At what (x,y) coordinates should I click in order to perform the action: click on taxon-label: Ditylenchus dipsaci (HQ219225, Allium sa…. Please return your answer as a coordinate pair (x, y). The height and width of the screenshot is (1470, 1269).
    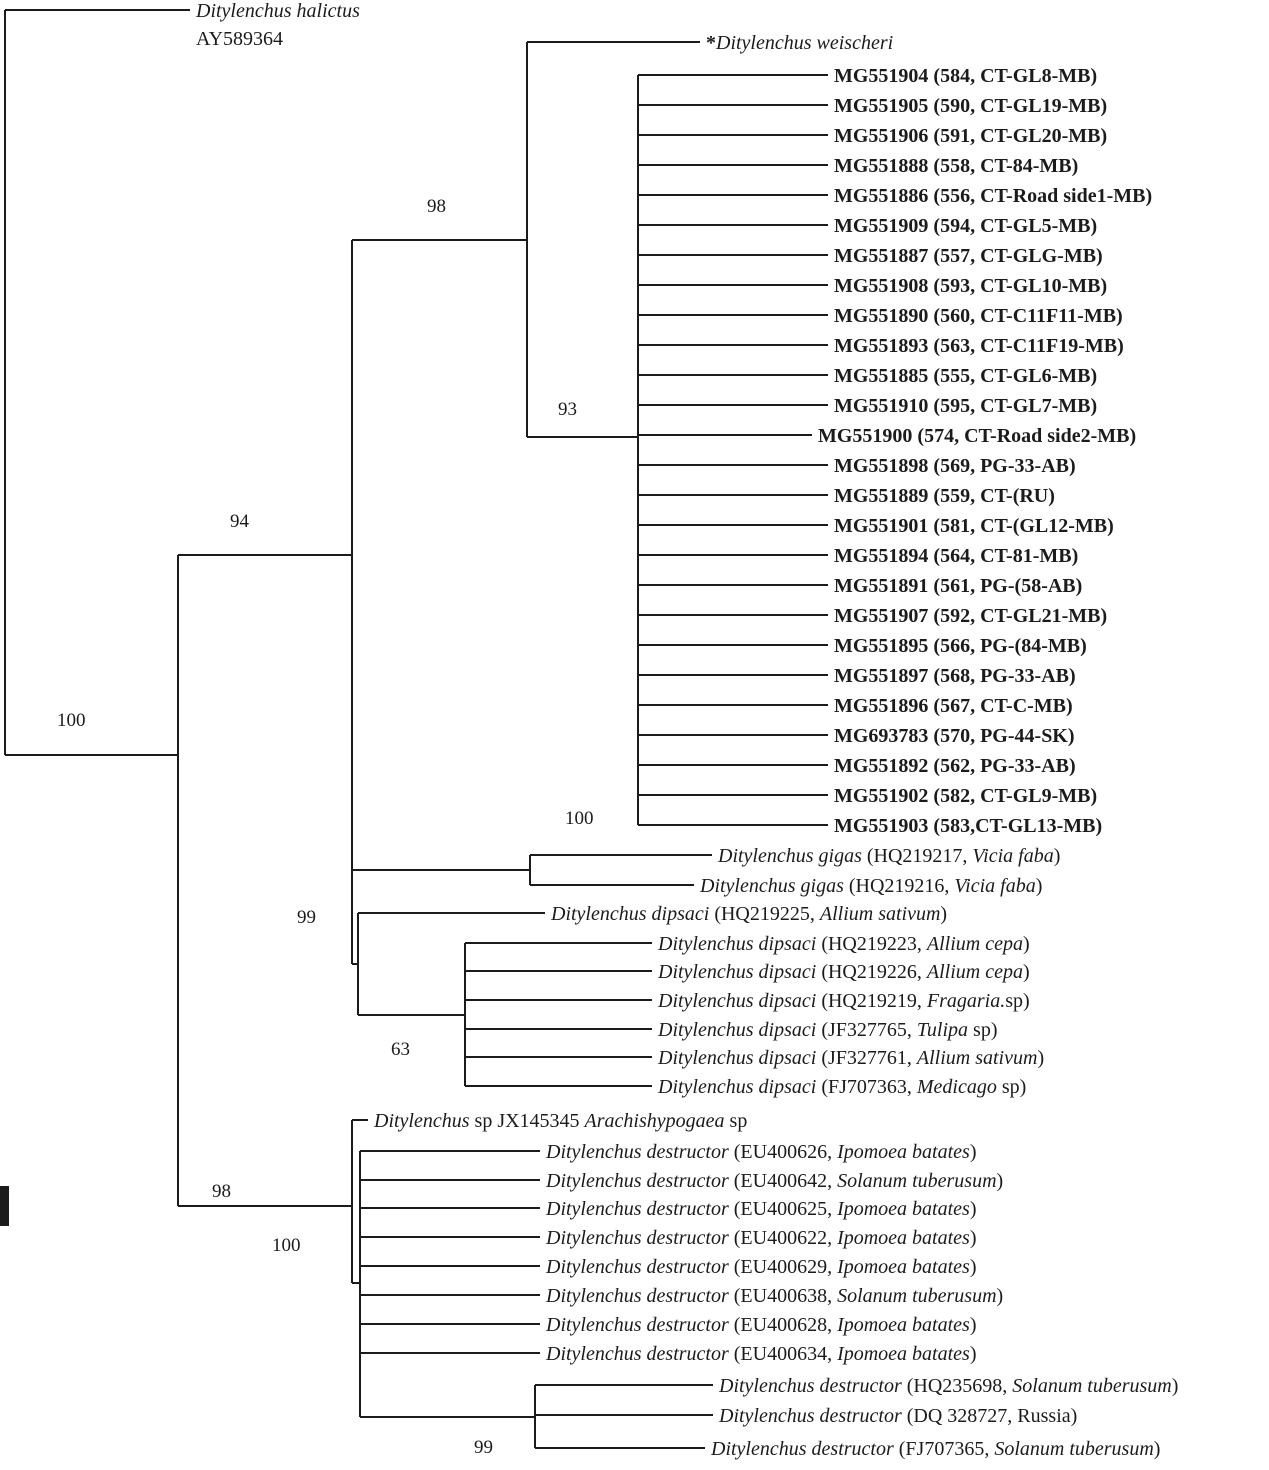
    Looking at the image, I should click on (748, 914).